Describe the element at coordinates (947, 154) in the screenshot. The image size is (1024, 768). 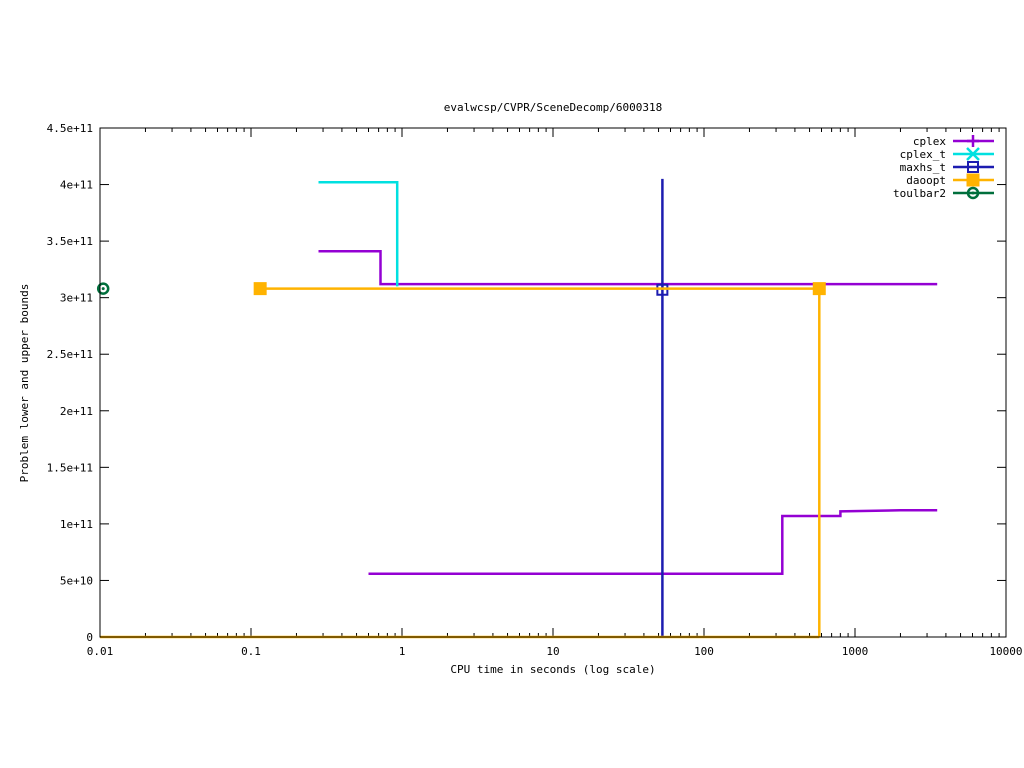
I see `legend-item: cplex_t` at that location.